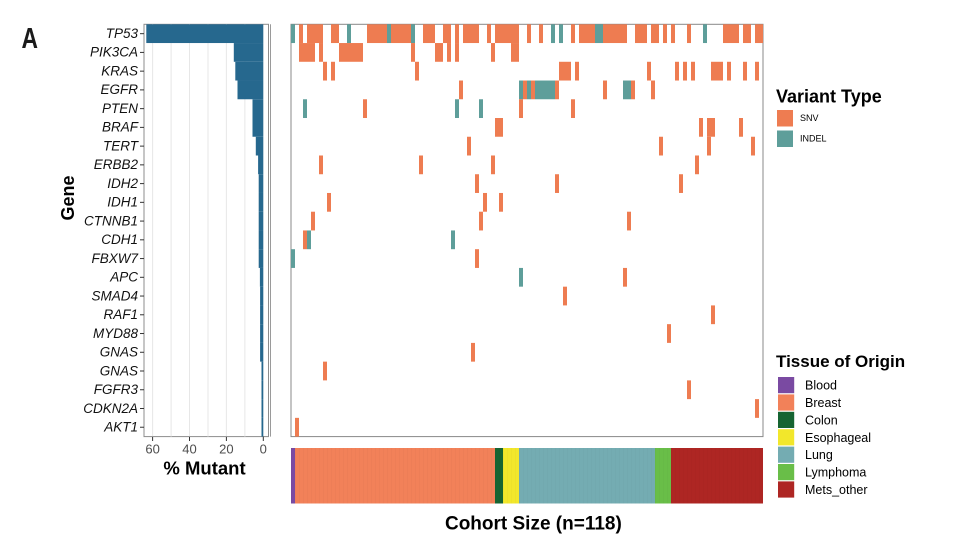 The image size is (970, 547). I want to click on svg-text: AKT1, so click(120, 427).